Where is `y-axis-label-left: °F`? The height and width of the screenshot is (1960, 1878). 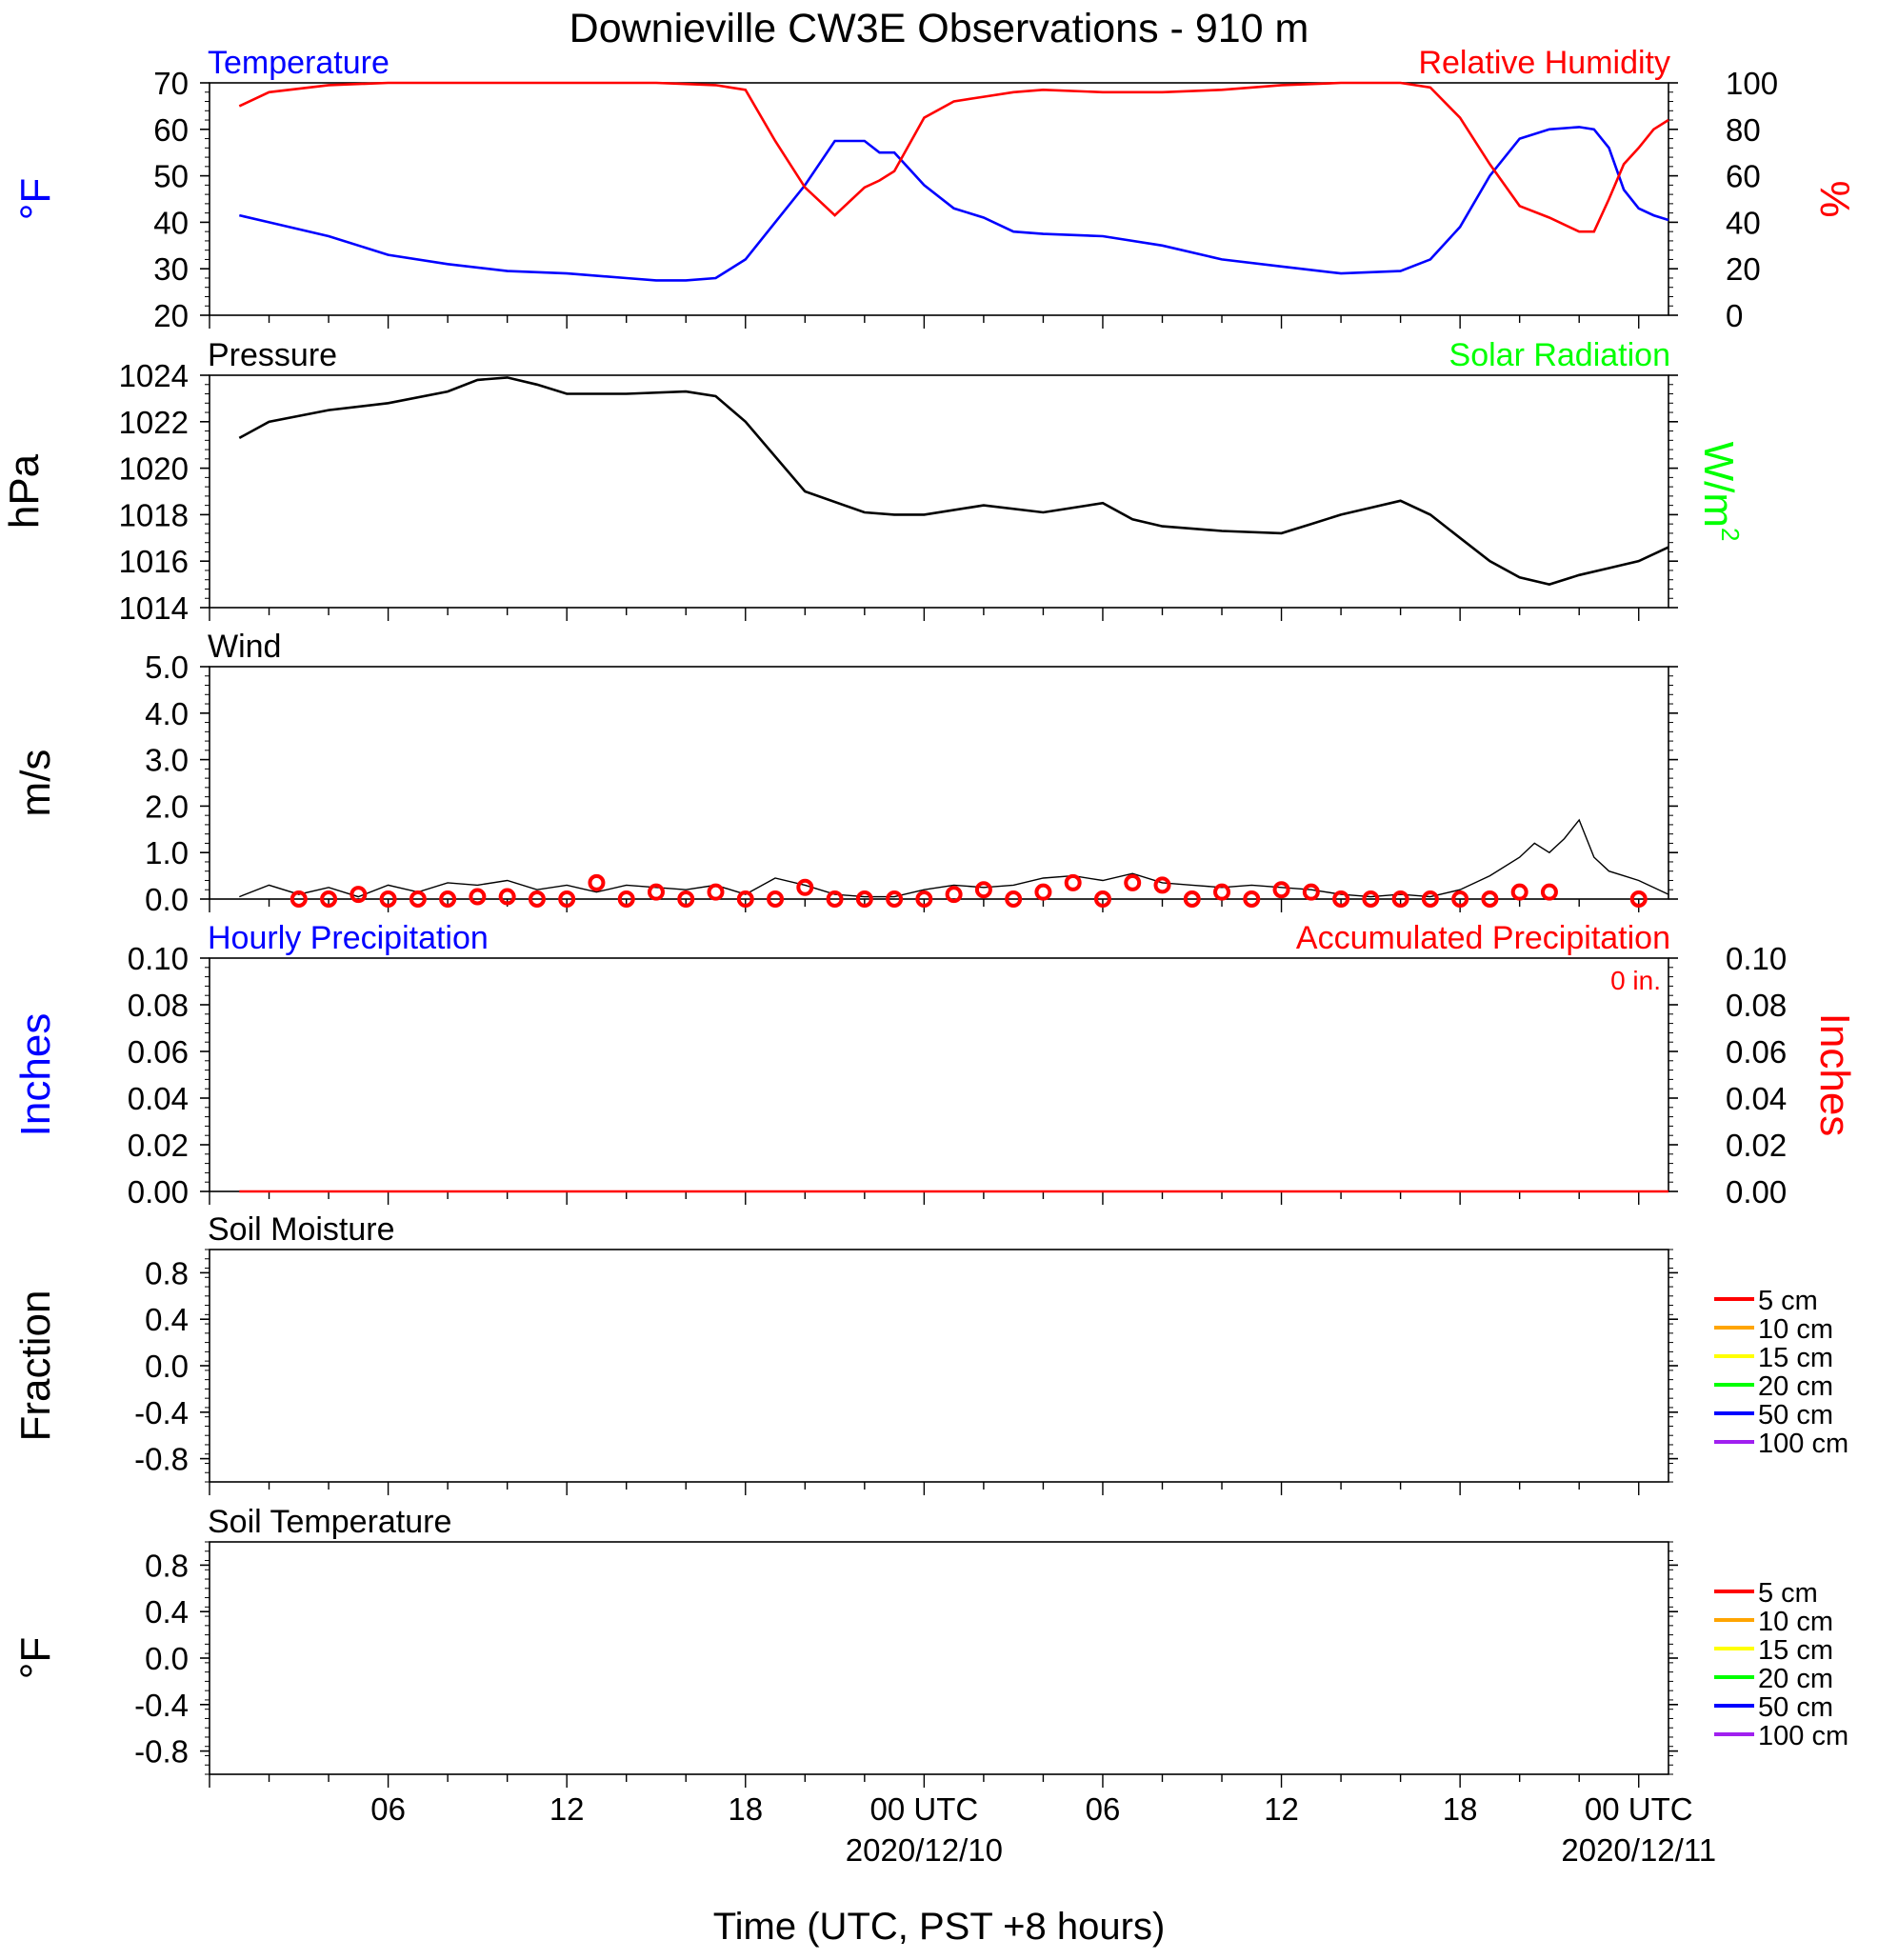
y-axis-label-left: °F is located at coordinates (35, 1658).